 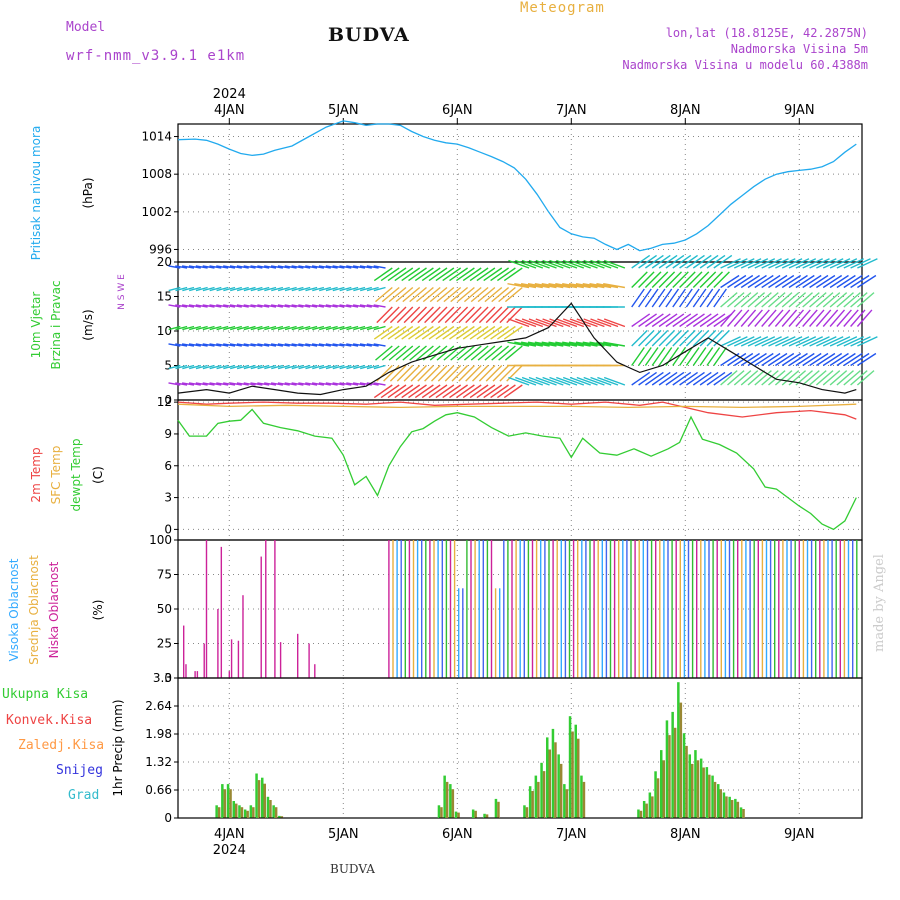 I want to click on cloud-ylabel-high: Visoka Oblacnost, so click(x=14, y=609).